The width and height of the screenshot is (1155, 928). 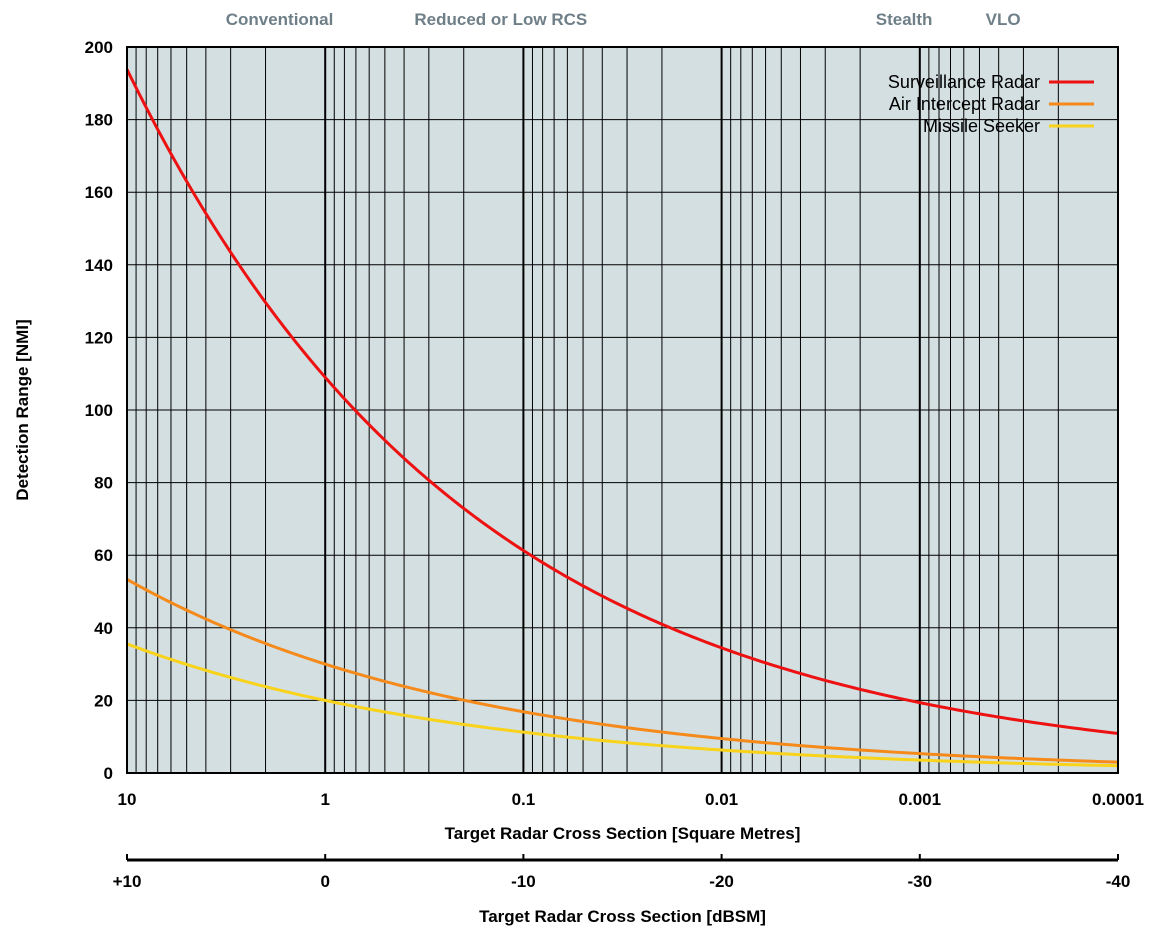 What do you see at coordinates (622, 705) in the screenshot?
I see `series-line` at bounding box center [622, 705].